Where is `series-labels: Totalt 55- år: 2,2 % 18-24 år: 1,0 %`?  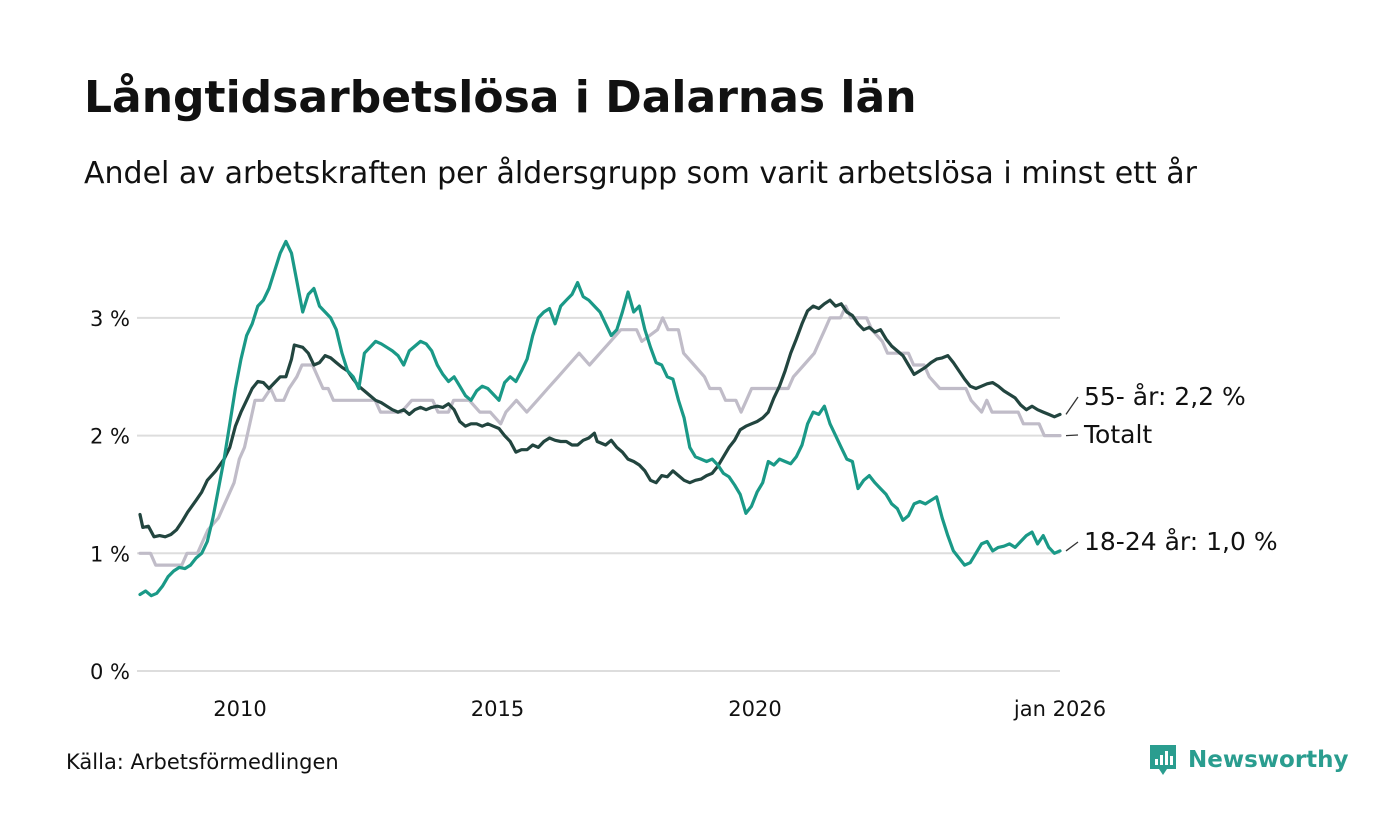
series-labels: Totalt 55- år: 2,2 % 18-24 år: 1,0 % is located at coordinates (1171, 469).